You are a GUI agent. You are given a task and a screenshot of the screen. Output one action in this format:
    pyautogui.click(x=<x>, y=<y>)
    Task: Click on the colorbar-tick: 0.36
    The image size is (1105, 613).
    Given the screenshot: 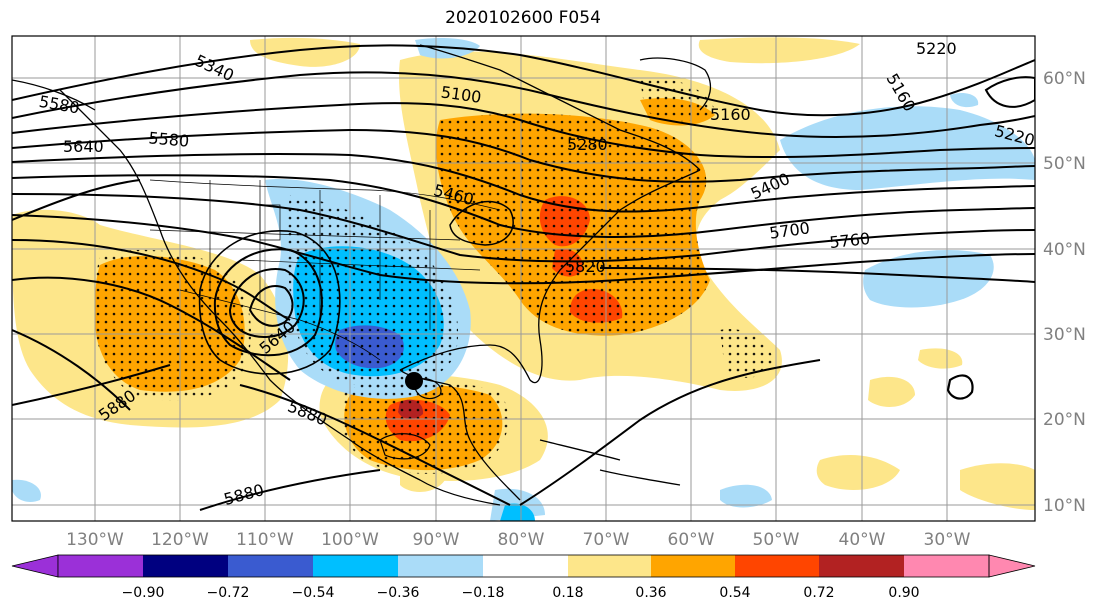 What is the action you would take?
    pyautogui.click(x=650, y=593)
    